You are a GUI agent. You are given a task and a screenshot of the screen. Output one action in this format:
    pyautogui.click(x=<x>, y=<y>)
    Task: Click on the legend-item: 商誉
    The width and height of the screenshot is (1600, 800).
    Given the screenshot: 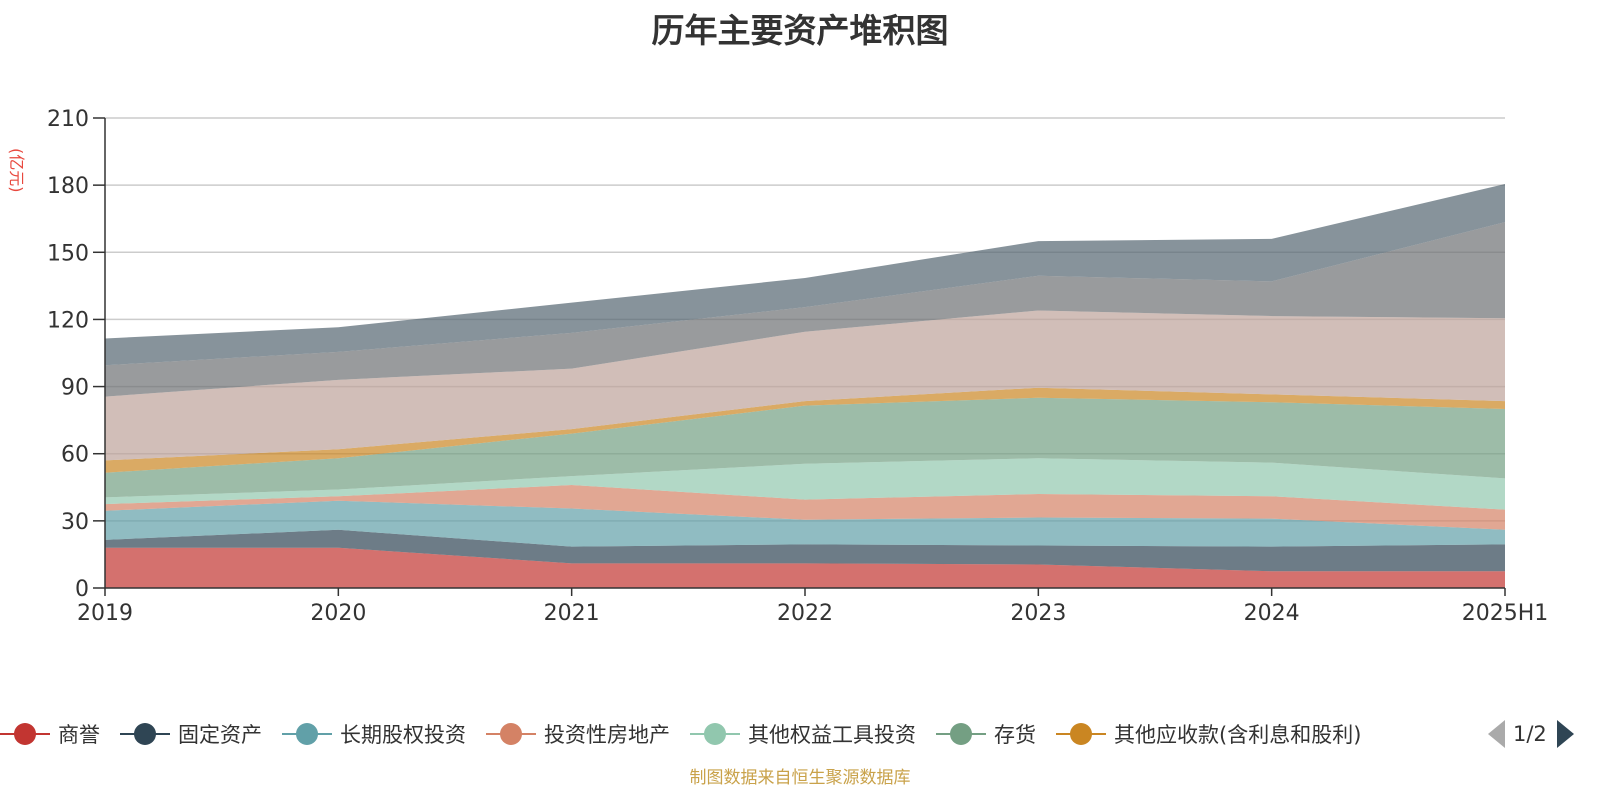 What is the action you would take?
    pyautogui.click(x=50, y=734)
    